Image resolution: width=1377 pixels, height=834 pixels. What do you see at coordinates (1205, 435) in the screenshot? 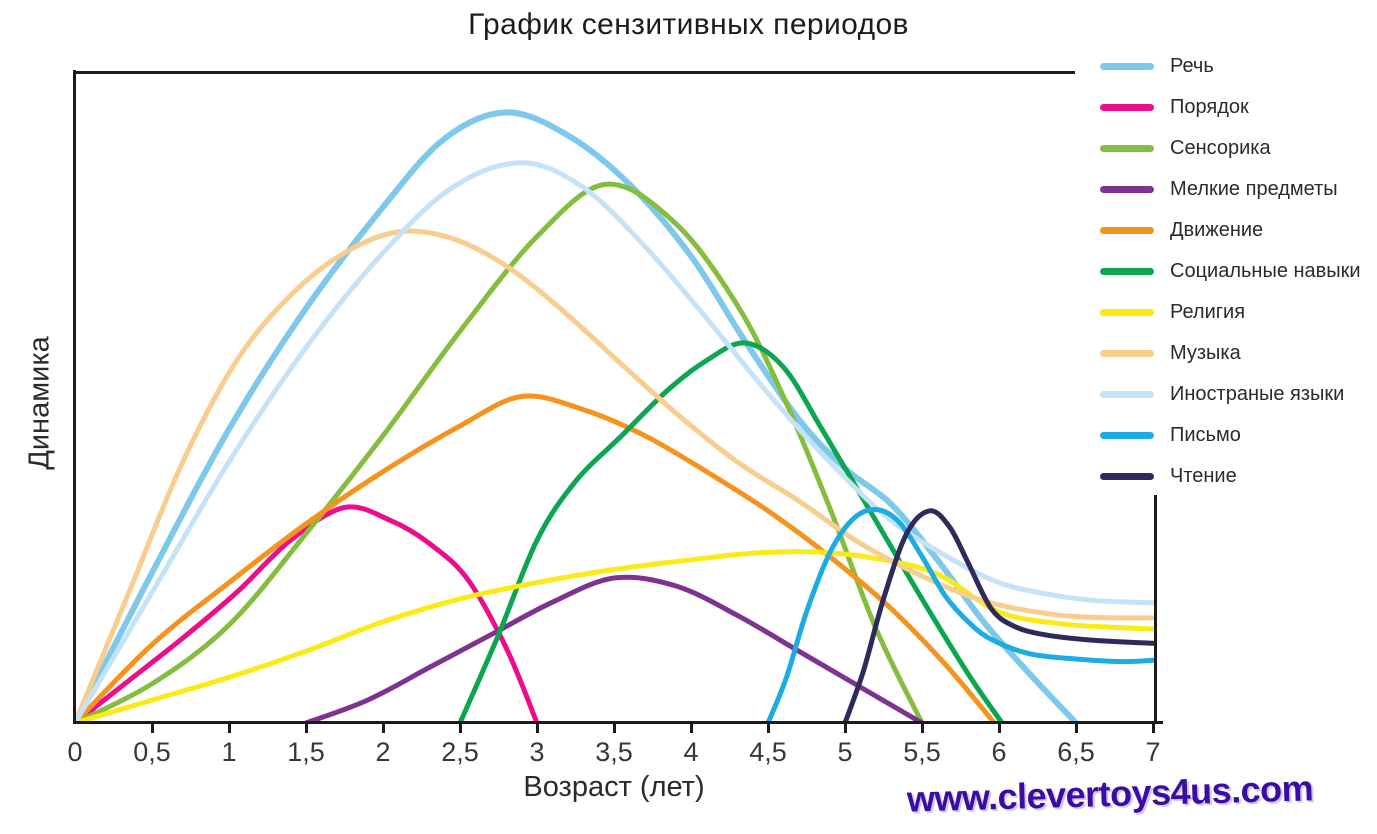
I see `legend-label: Письмо` at bounding box center [1205, 435].